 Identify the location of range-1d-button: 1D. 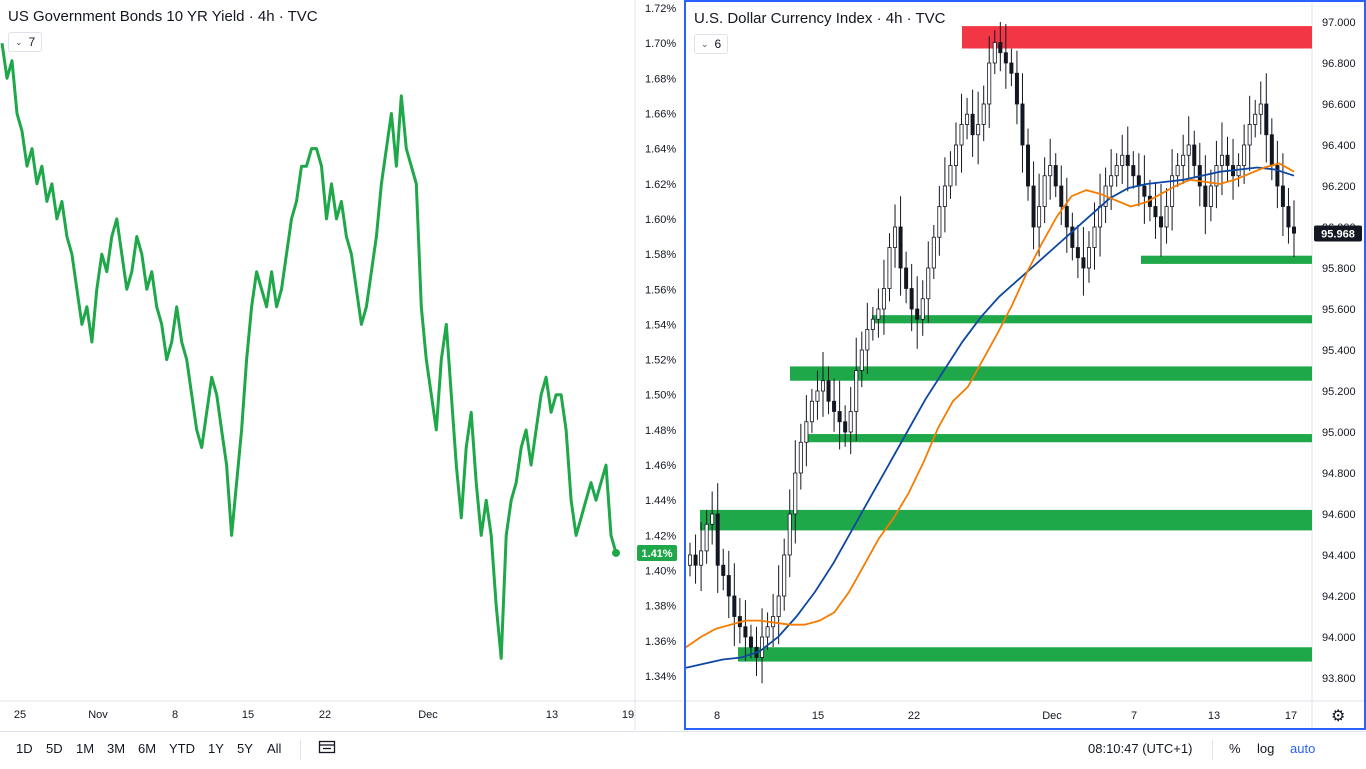
(24, 748).